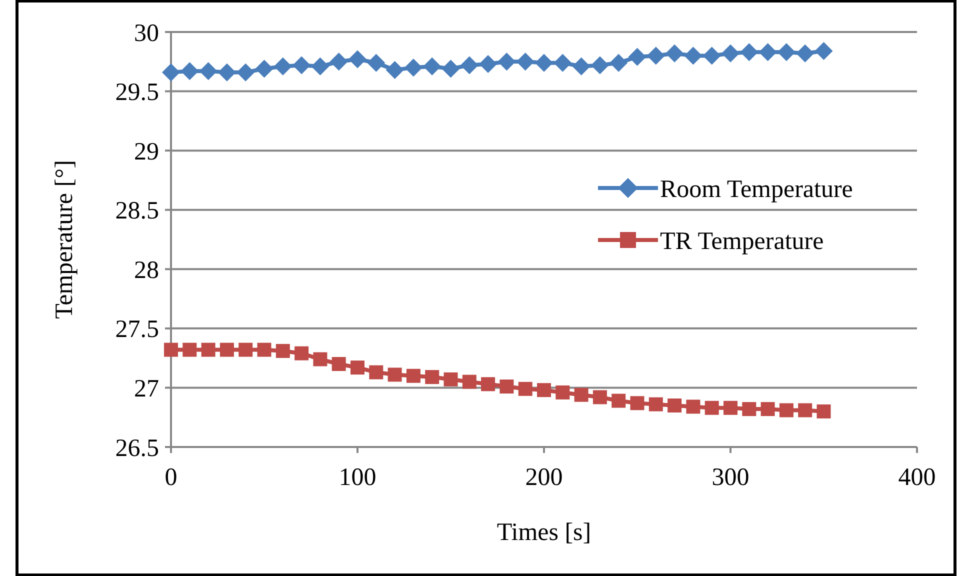 The width and height of the screenshot is (958, 576). Describe the element at coordinates (146, 152) in the screenshot. I see `y-tick-label: 29` at that location.